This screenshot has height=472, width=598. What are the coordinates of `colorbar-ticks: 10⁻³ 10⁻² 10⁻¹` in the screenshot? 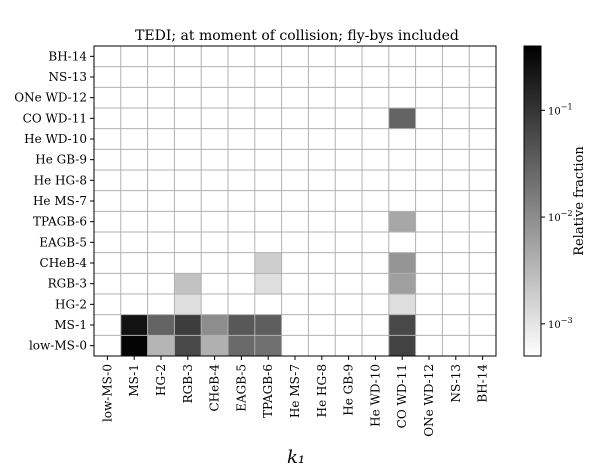 It's located at (557, 216).